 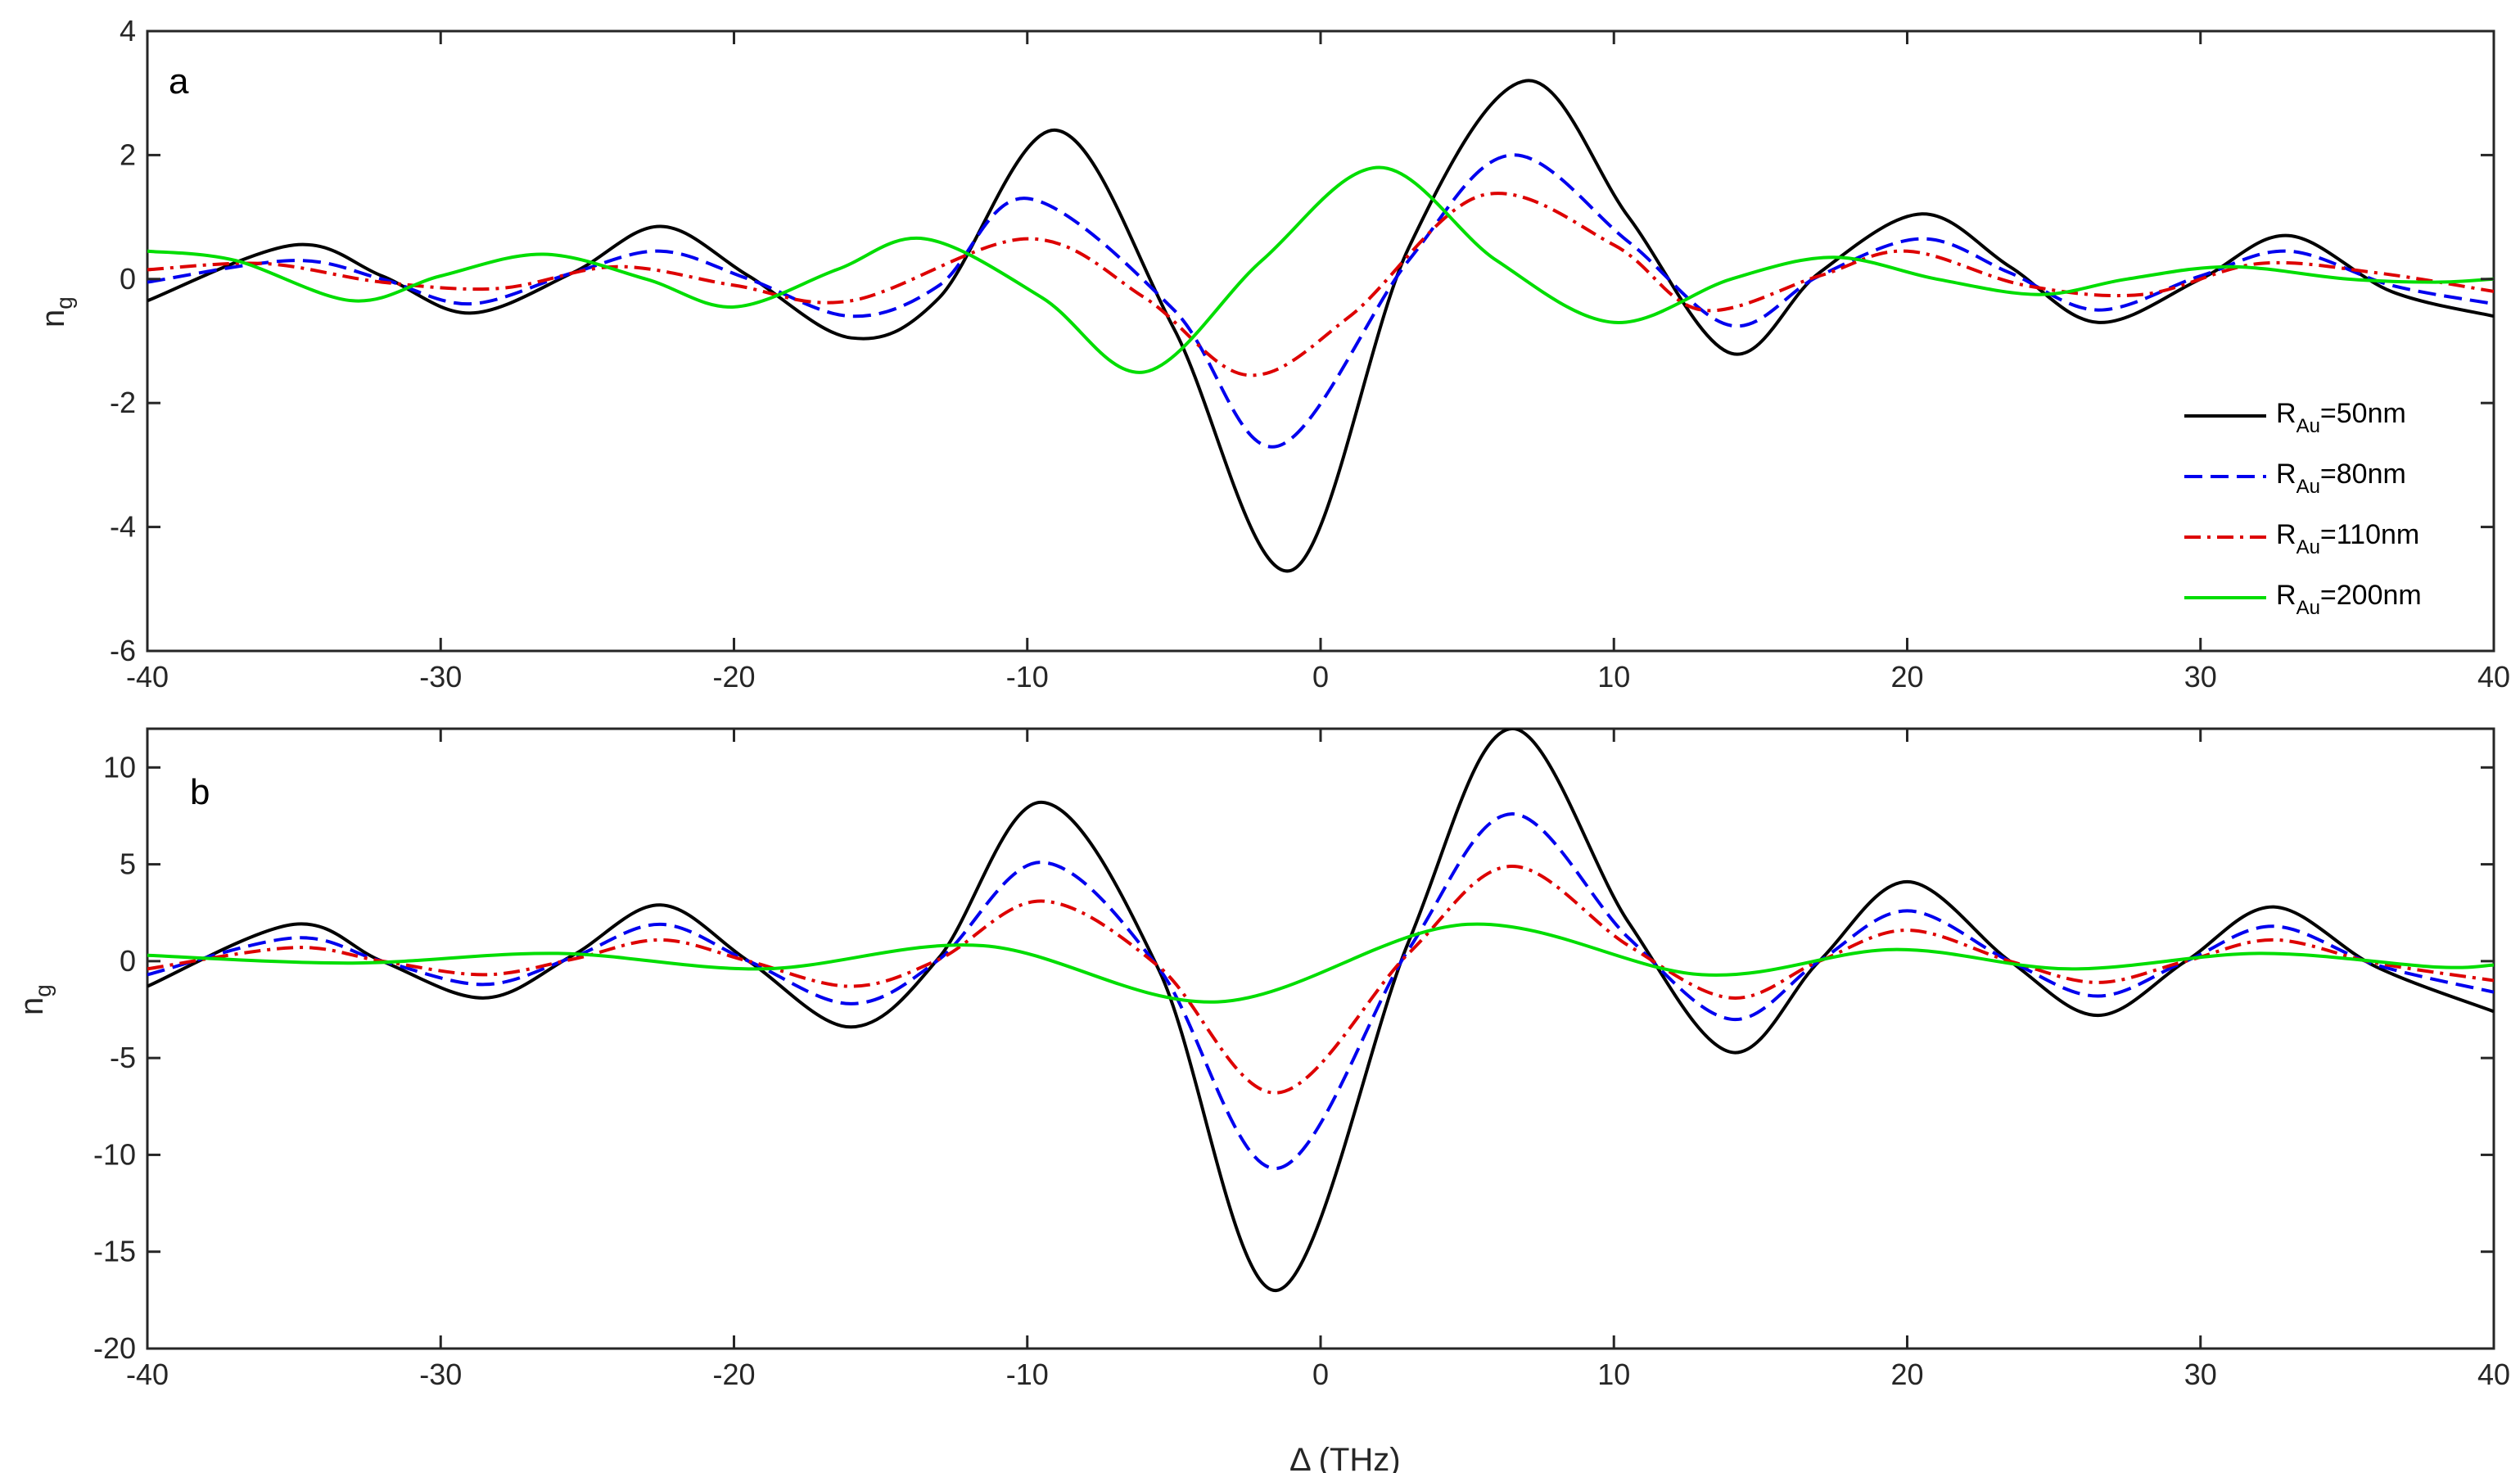 What do you see at coordinates (128, 154) in the screenshot?
I see `y-tick-label: 2` at bounding box center [128, 154].